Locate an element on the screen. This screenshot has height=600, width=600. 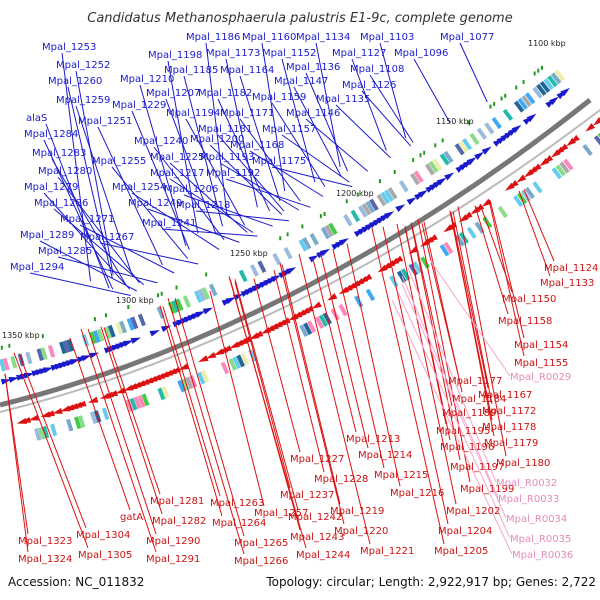
rna-label: Mpal_R0033 is located at coordinates (528, 499).